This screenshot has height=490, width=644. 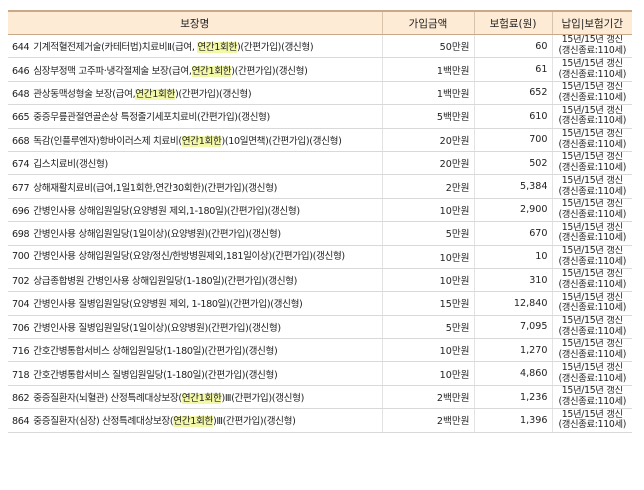 What do you see at coordinates (512, 397) in the screenshot?
I see `premium-cell: 1,236` at bounding box center [512, 397].